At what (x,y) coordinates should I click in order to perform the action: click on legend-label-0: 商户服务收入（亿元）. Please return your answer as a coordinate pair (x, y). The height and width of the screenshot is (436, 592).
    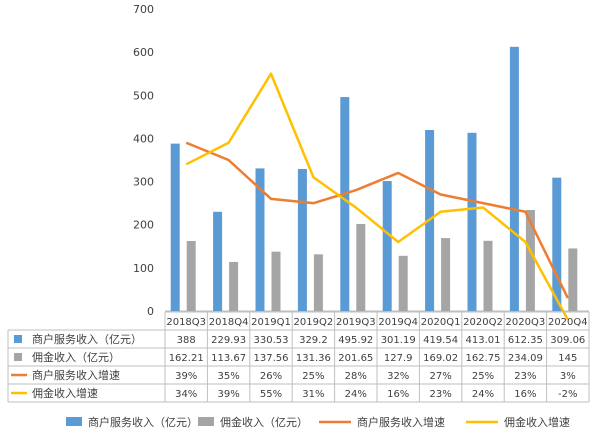
    Looking at the image, I should click on (143, 422).